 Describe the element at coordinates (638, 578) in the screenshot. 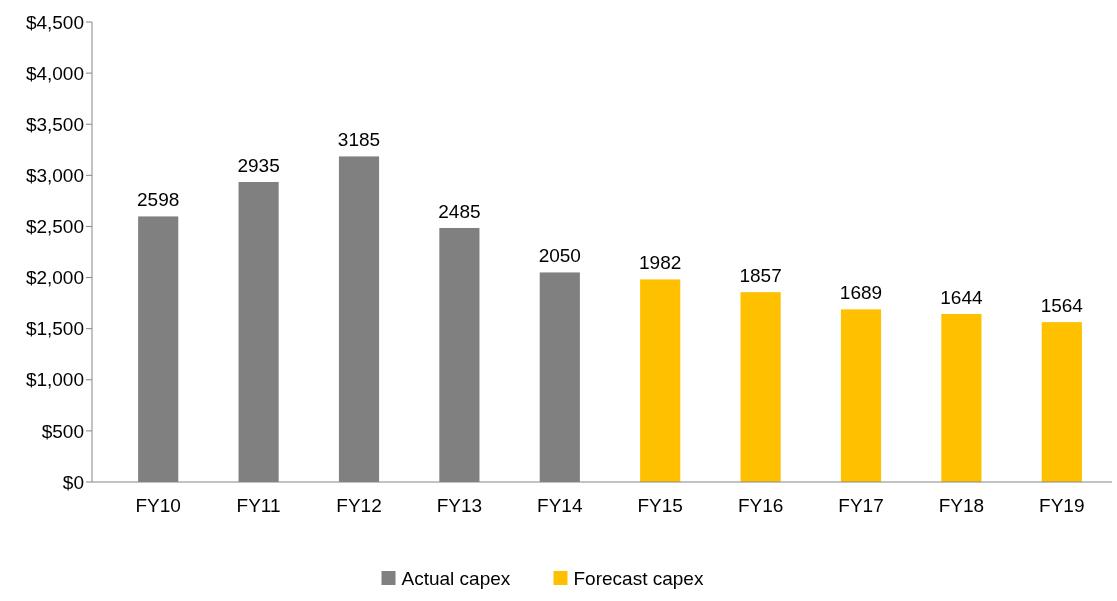

I see `legend-label: Forecast capex` at that location.